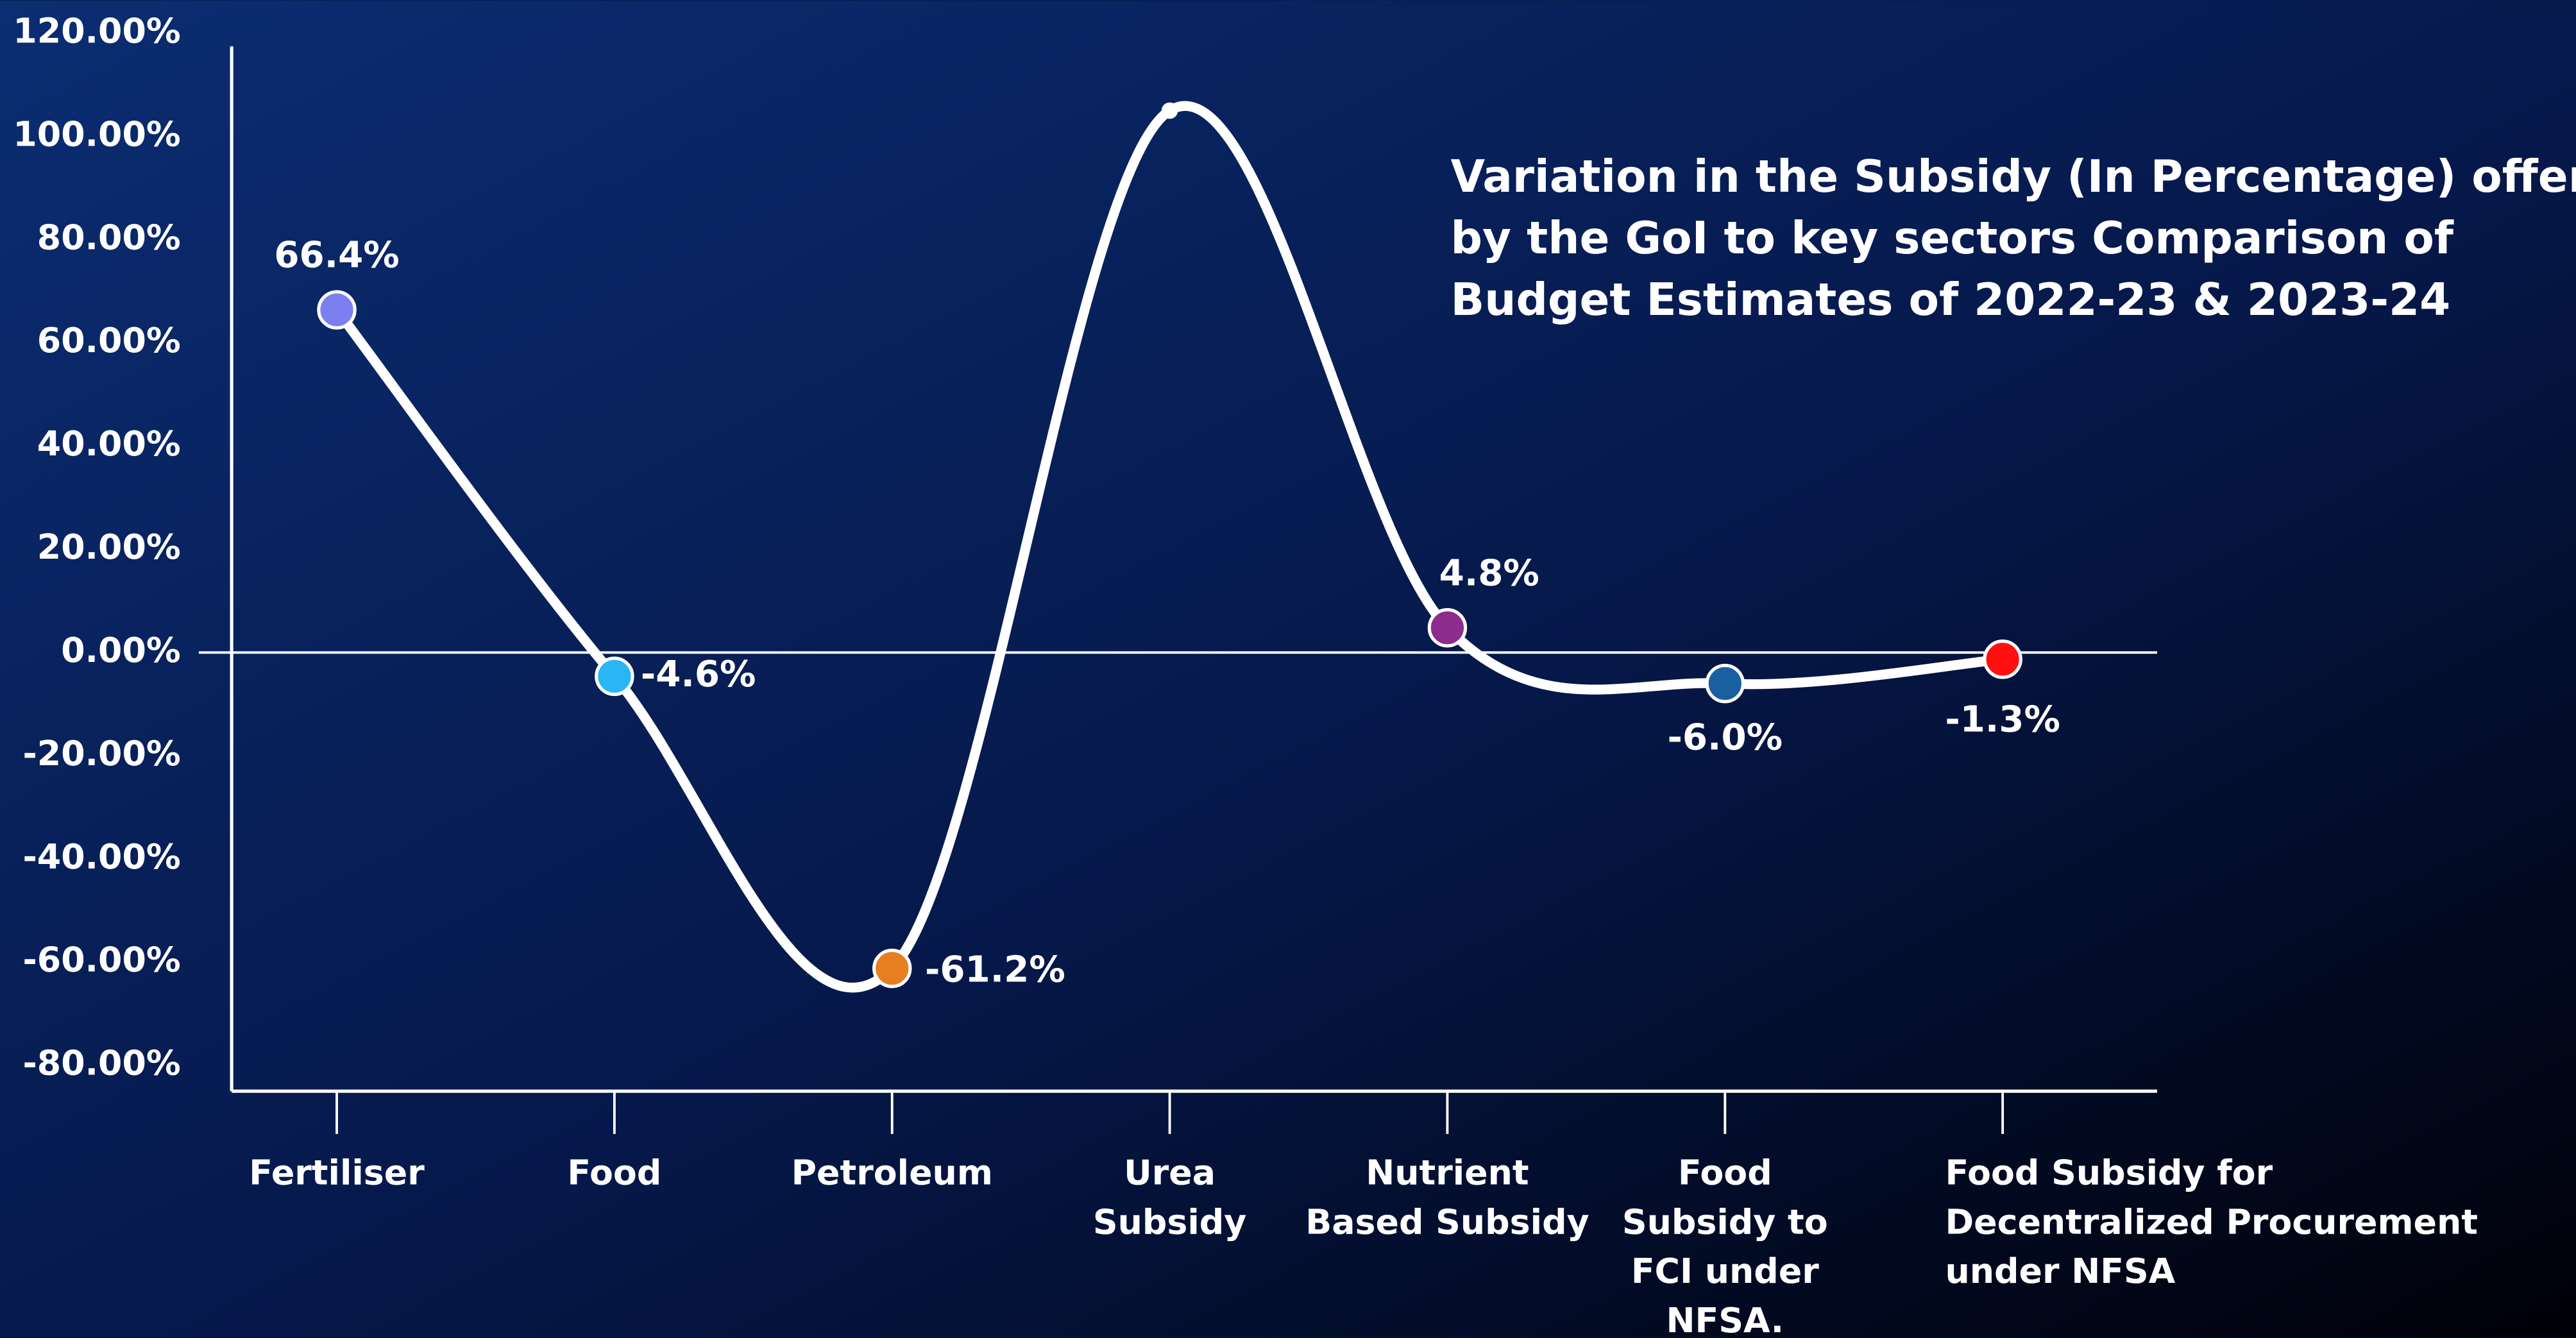 The height and width of the screenshot is (1338, 2576). I want to click on value-label: -4.6%, so click(698, 675).